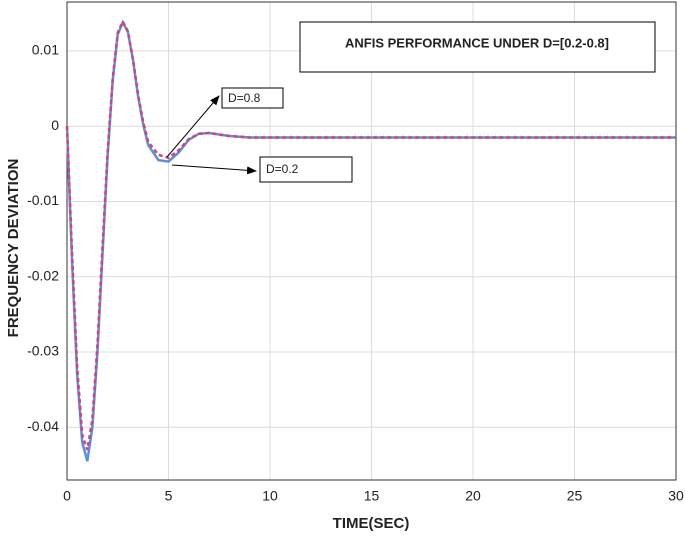  What do you see at coordinates (43, 200) in the screenshot?
I see `y-tick-label: -0.01` at bounding box center [43, 200].